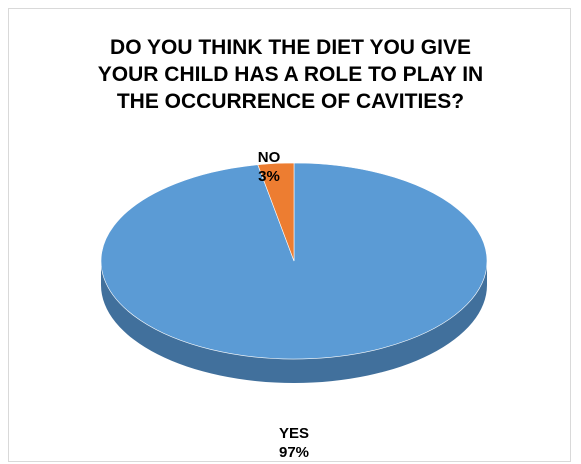  What do you see at coordinates (294, 443) in the screenshot?
I see `slice-label-yes: YES 97%` at bounding box center [294, 443].